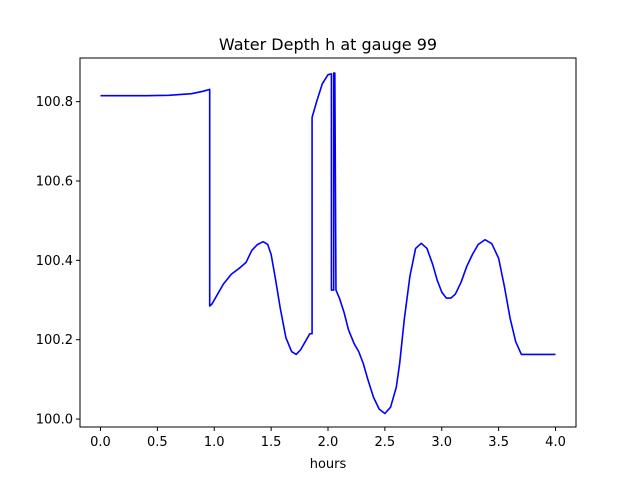  Describe the element at coordinates (54, 261) in the screenshot. I see `y-tick-label: 100.4` at that location.